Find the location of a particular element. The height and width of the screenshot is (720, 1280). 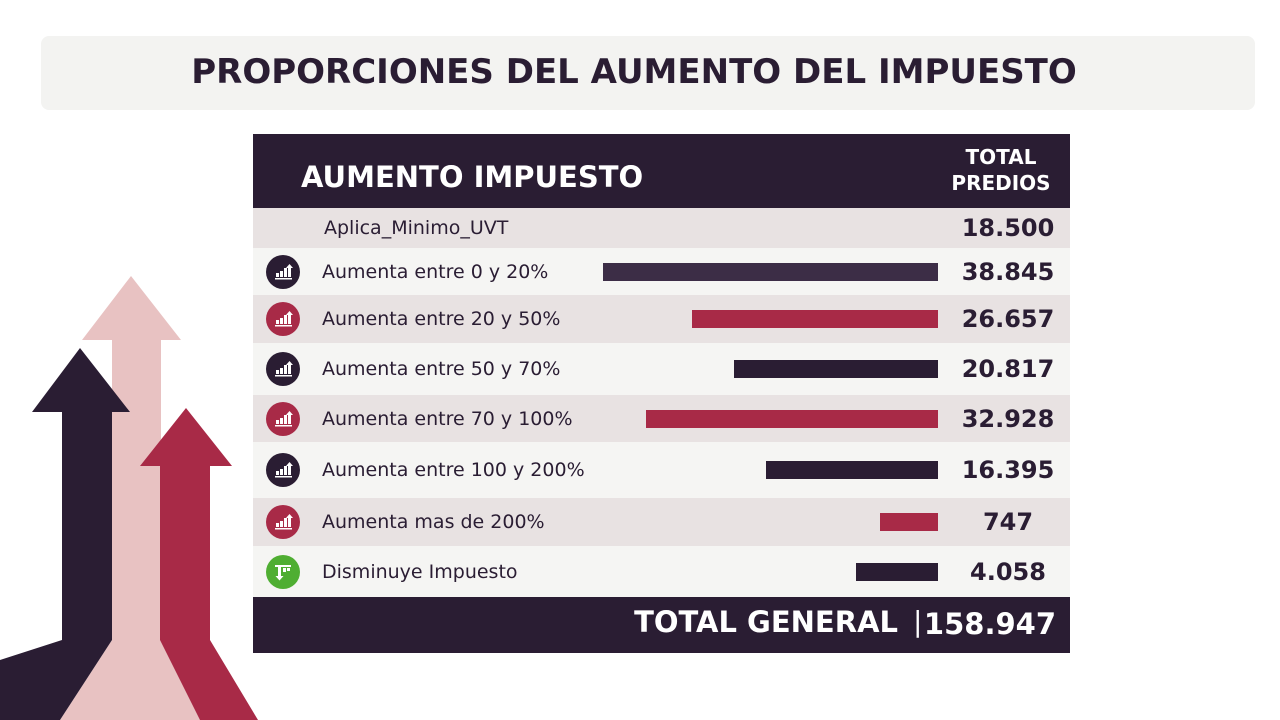

row-label: Aumenta entre 50 y 70% is located at coordinates (441, 369).